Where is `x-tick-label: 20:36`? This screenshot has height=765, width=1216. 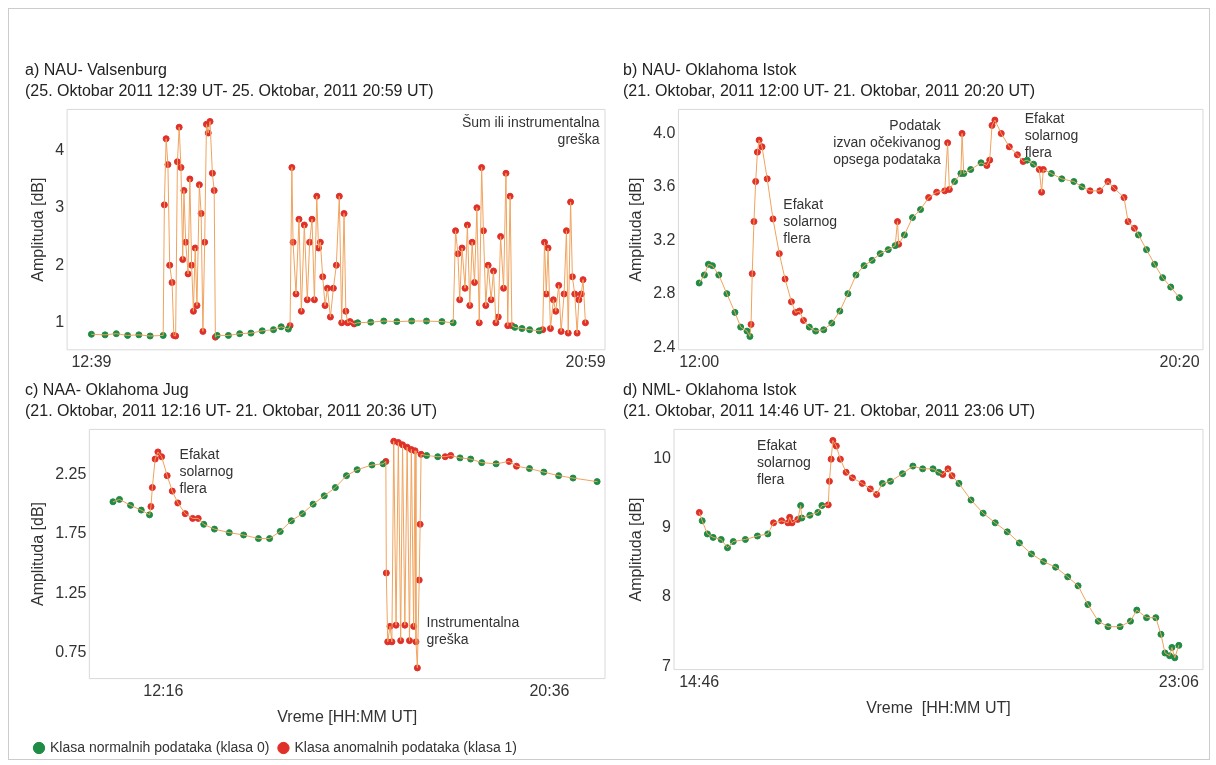
x-tick-label: 20:36 is located at coordinates (549, 690).